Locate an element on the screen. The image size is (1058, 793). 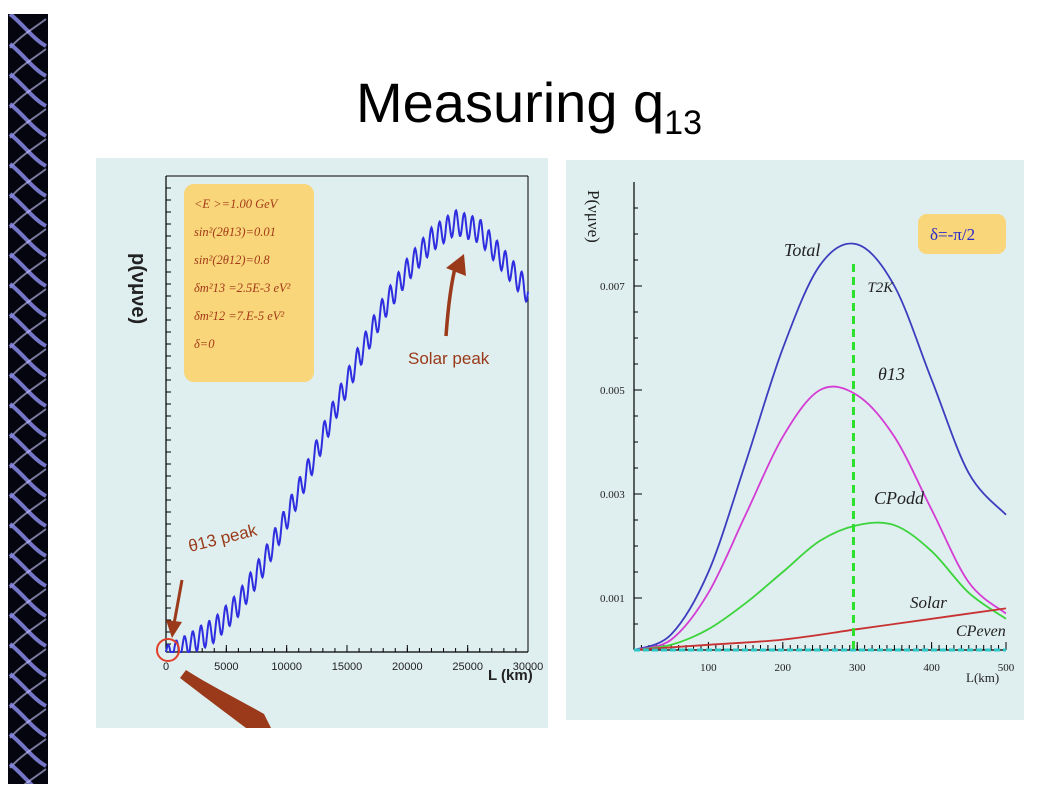
right-series-label: θ13 is located at coordinates (891, 374).